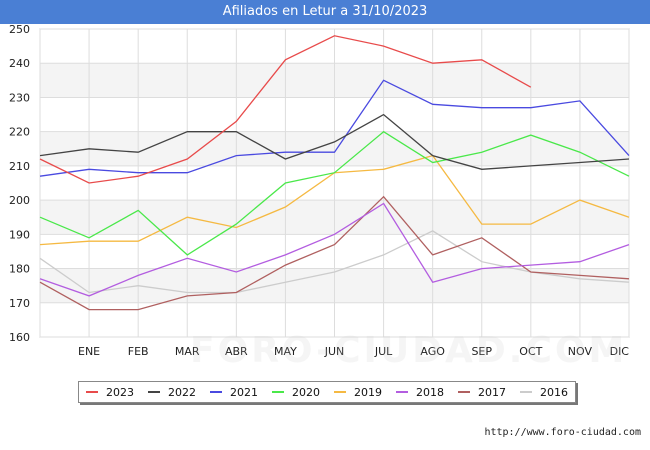  I want to click on x-tick-label: ABR, so click(236, 351).